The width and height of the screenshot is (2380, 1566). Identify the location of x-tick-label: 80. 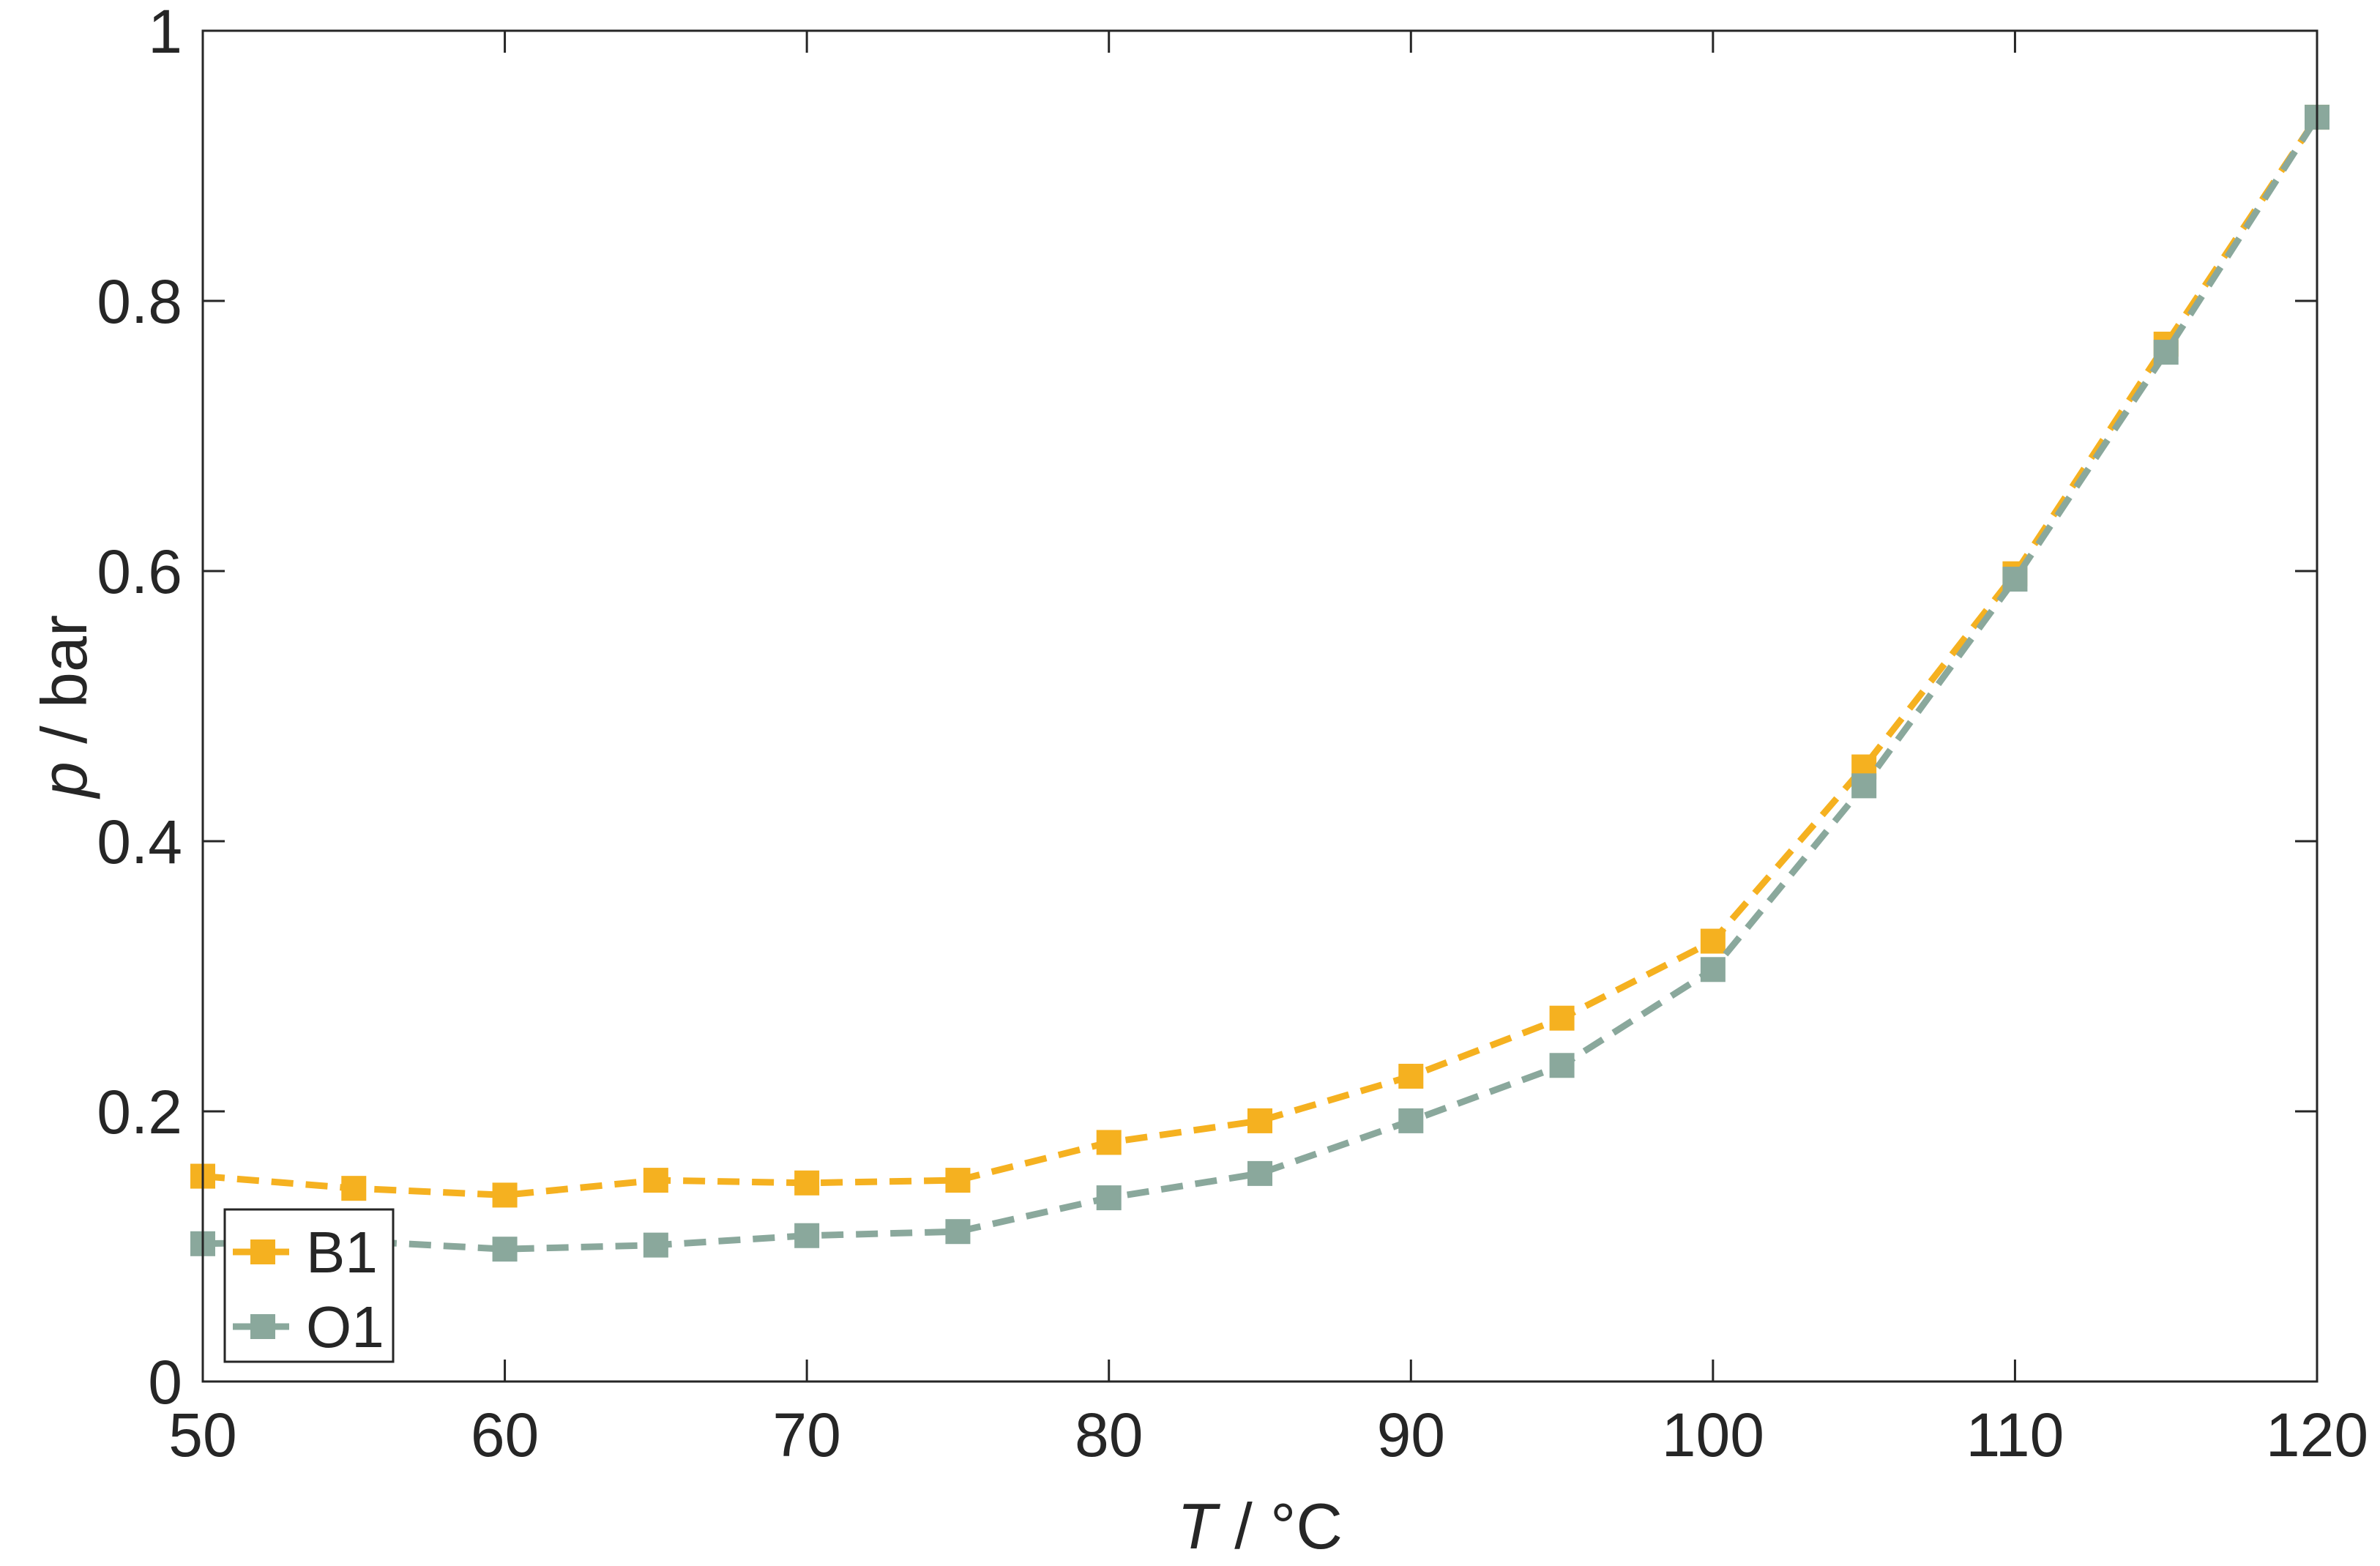
(1109, 1435).